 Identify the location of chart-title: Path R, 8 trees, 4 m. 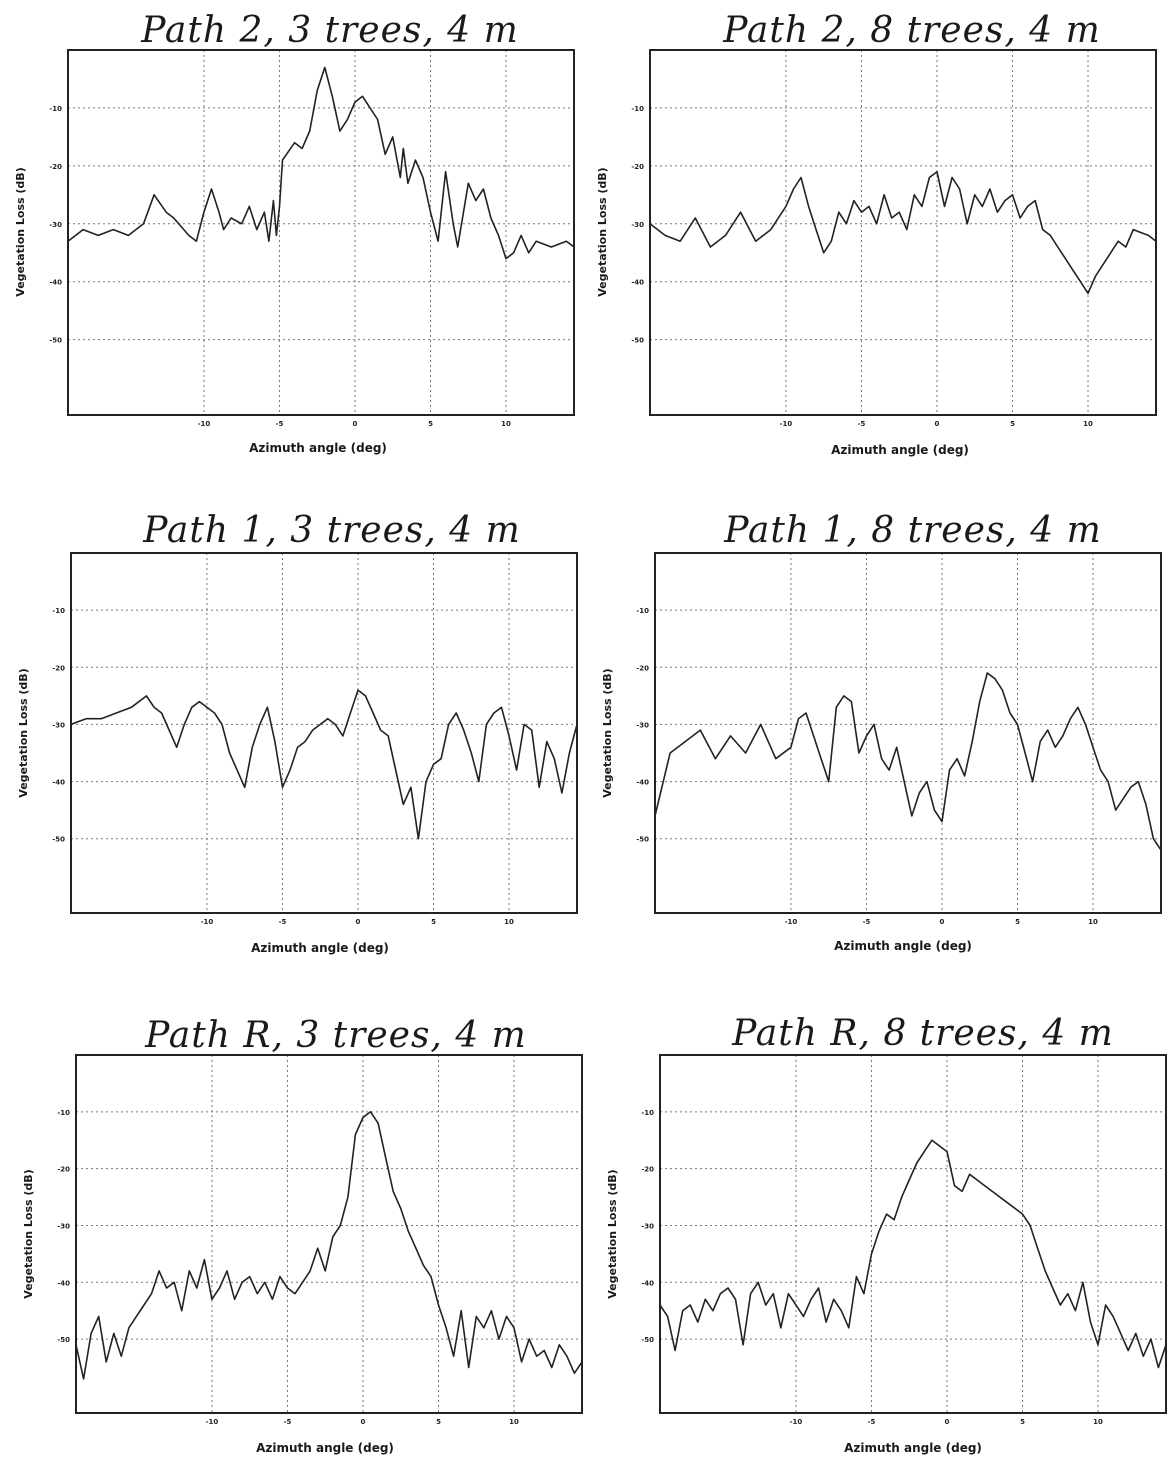
(922, 1033).